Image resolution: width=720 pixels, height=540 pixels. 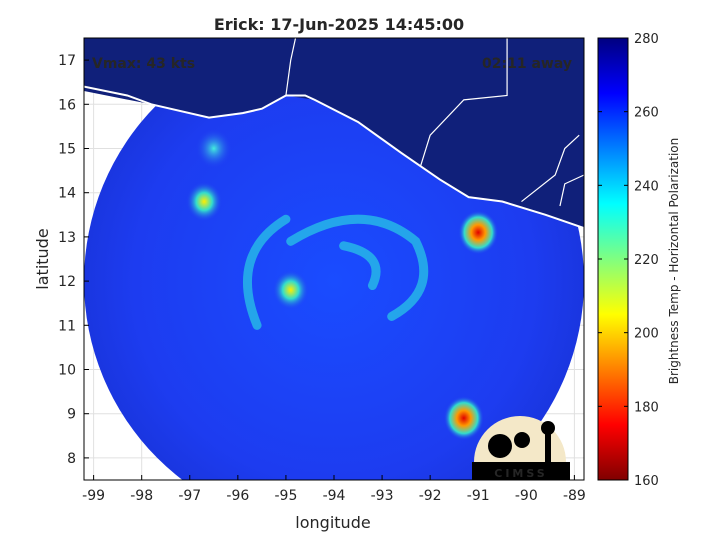 What do you see at coordinates (189, 496) in the screenshot?
I see `x-tick-label: -97` at bounding box center [189, 496].